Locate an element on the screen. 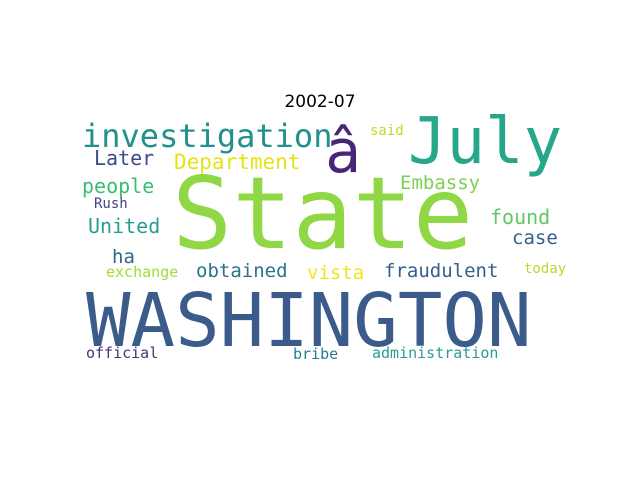  word-bribe: bribe is located at coordinates (316, 354).